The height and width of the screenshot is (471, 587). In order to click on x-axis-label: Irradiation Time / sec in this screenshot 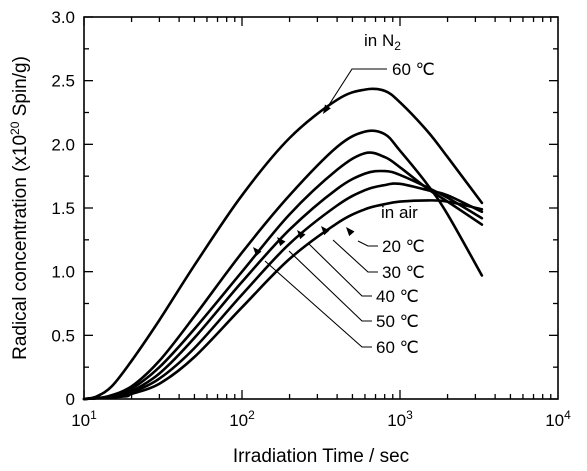, I will do `click(321, 456)`.